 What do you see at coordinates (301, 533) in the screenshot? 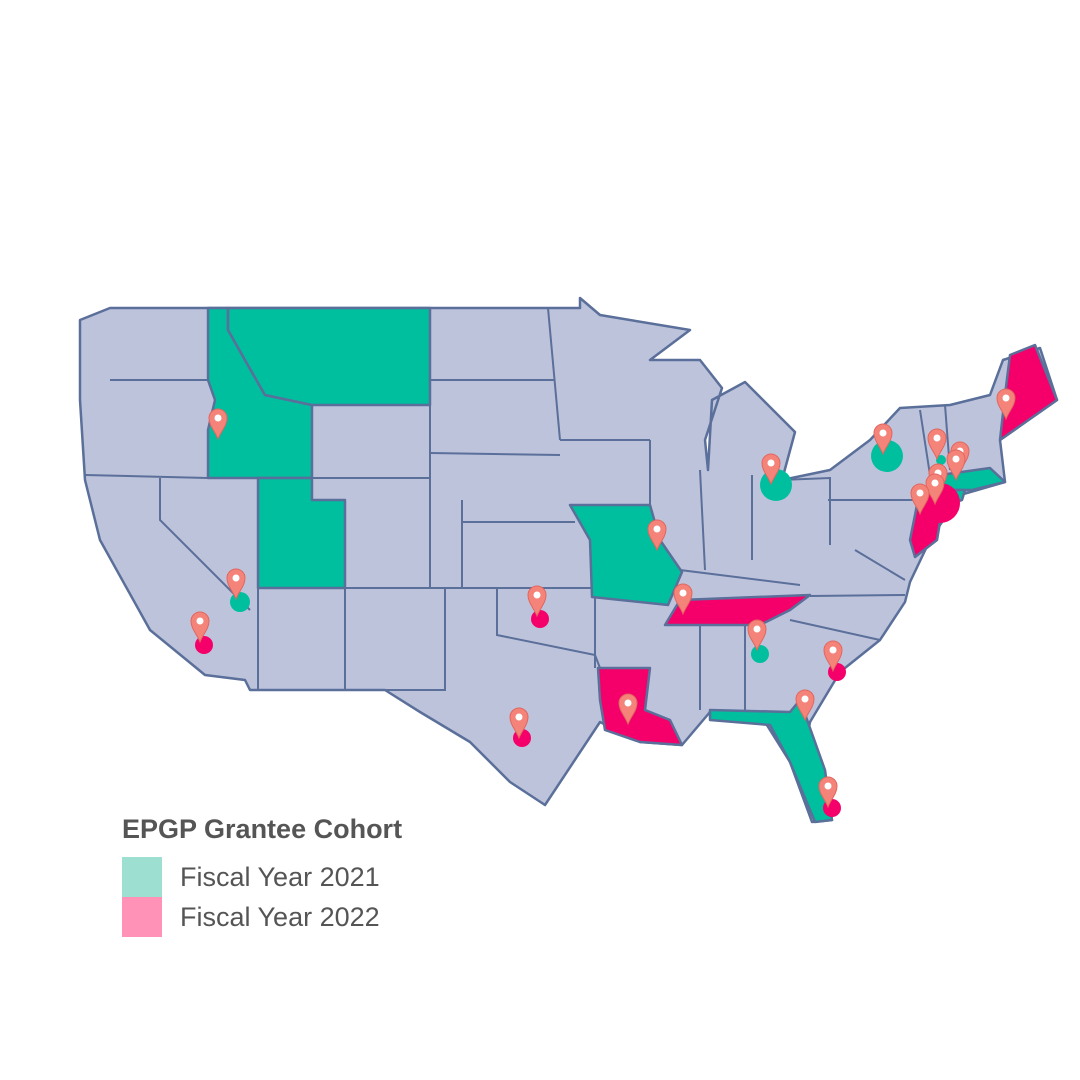
I see `state-utah` at bounding box center [301, 533].